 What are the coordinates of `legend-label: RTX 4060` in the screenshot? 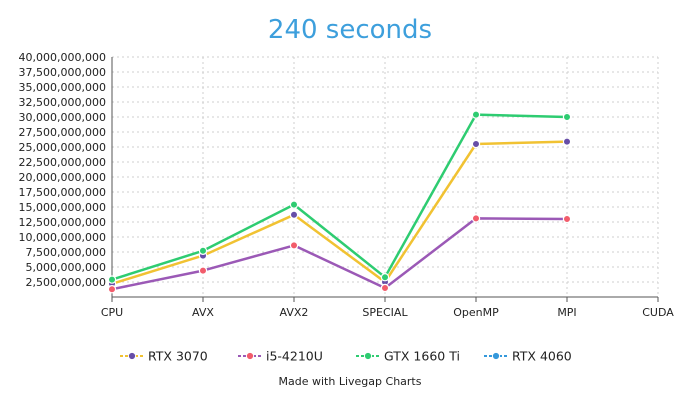 It's located at (542, 356).